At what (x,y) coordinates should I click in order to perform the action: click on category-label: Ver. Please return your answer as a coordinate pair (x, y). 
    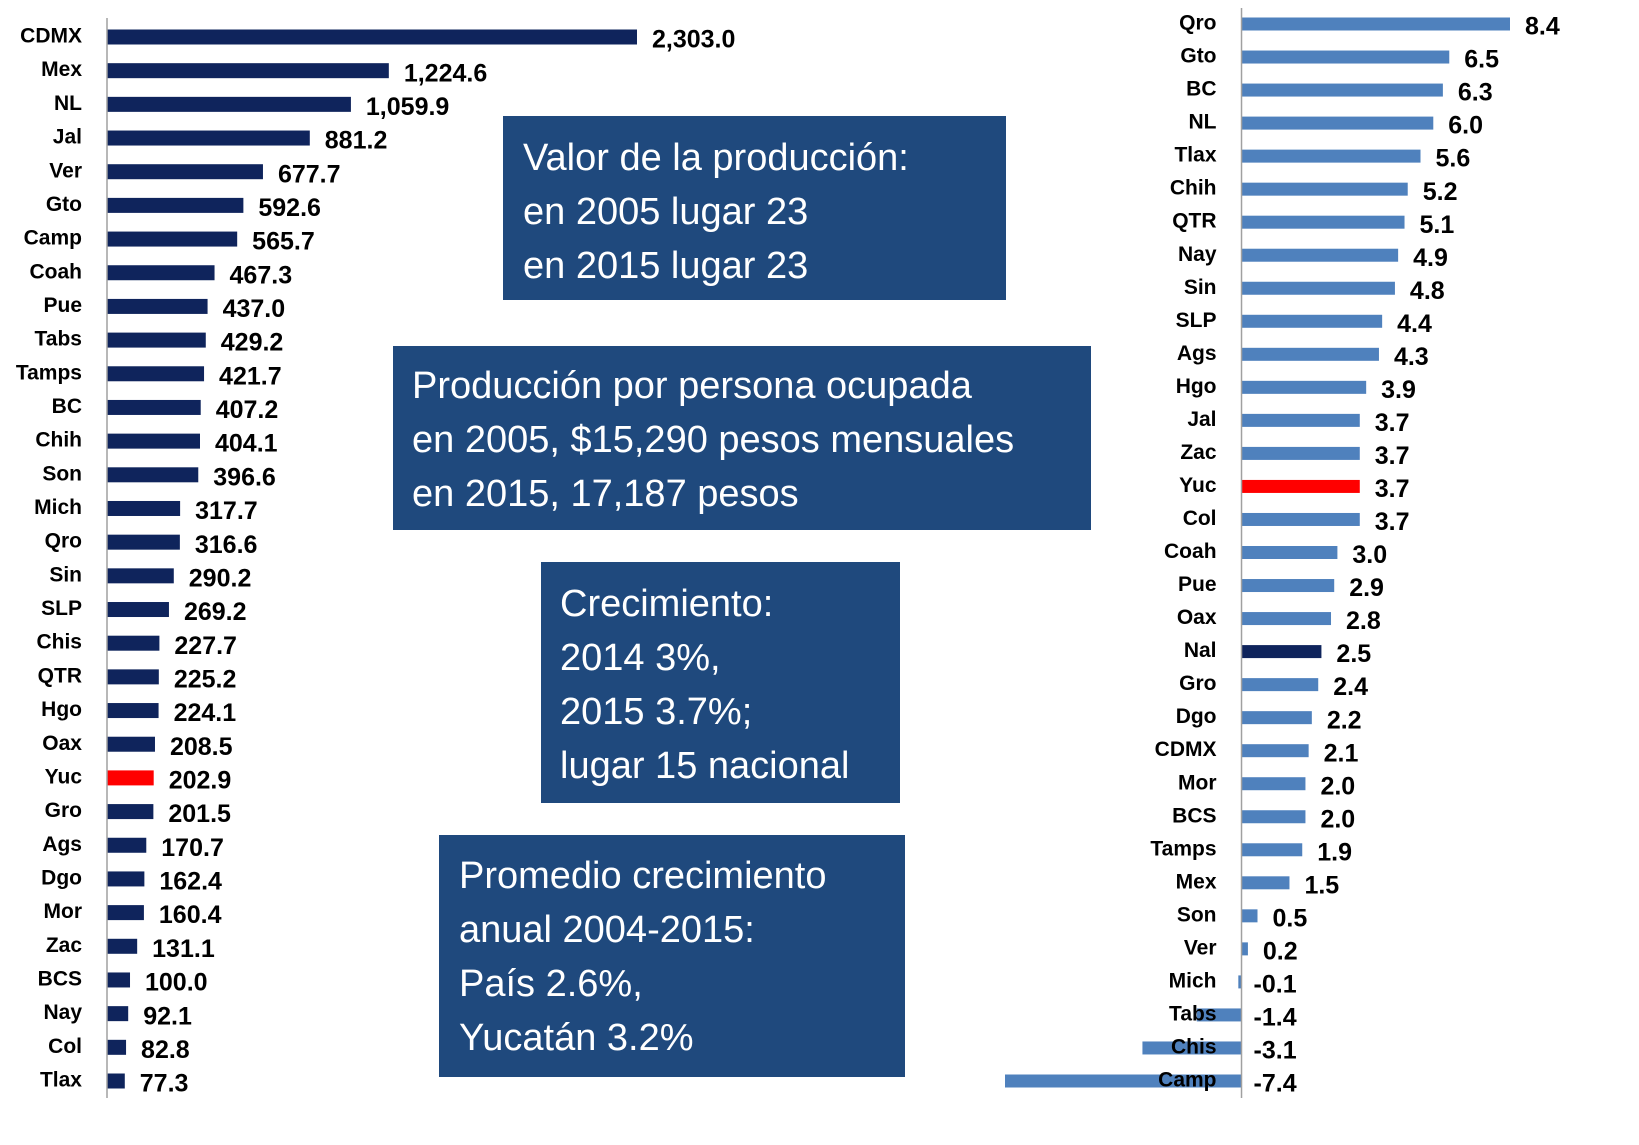
    Looking at the image, I should click on (65, 170).